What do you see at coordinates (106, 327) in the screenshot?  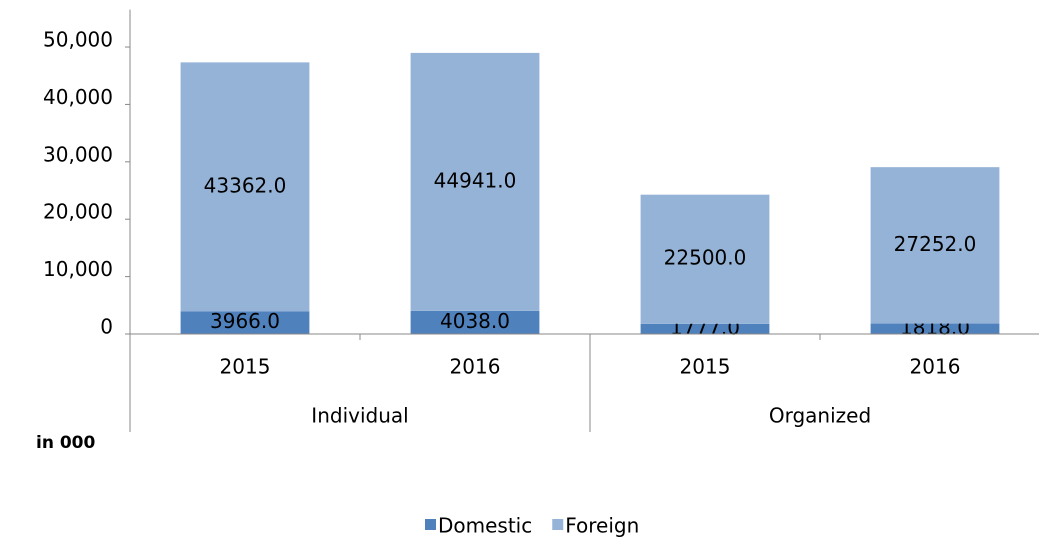 I see `y-tick-label: 0` at bounding box center [106, 327].